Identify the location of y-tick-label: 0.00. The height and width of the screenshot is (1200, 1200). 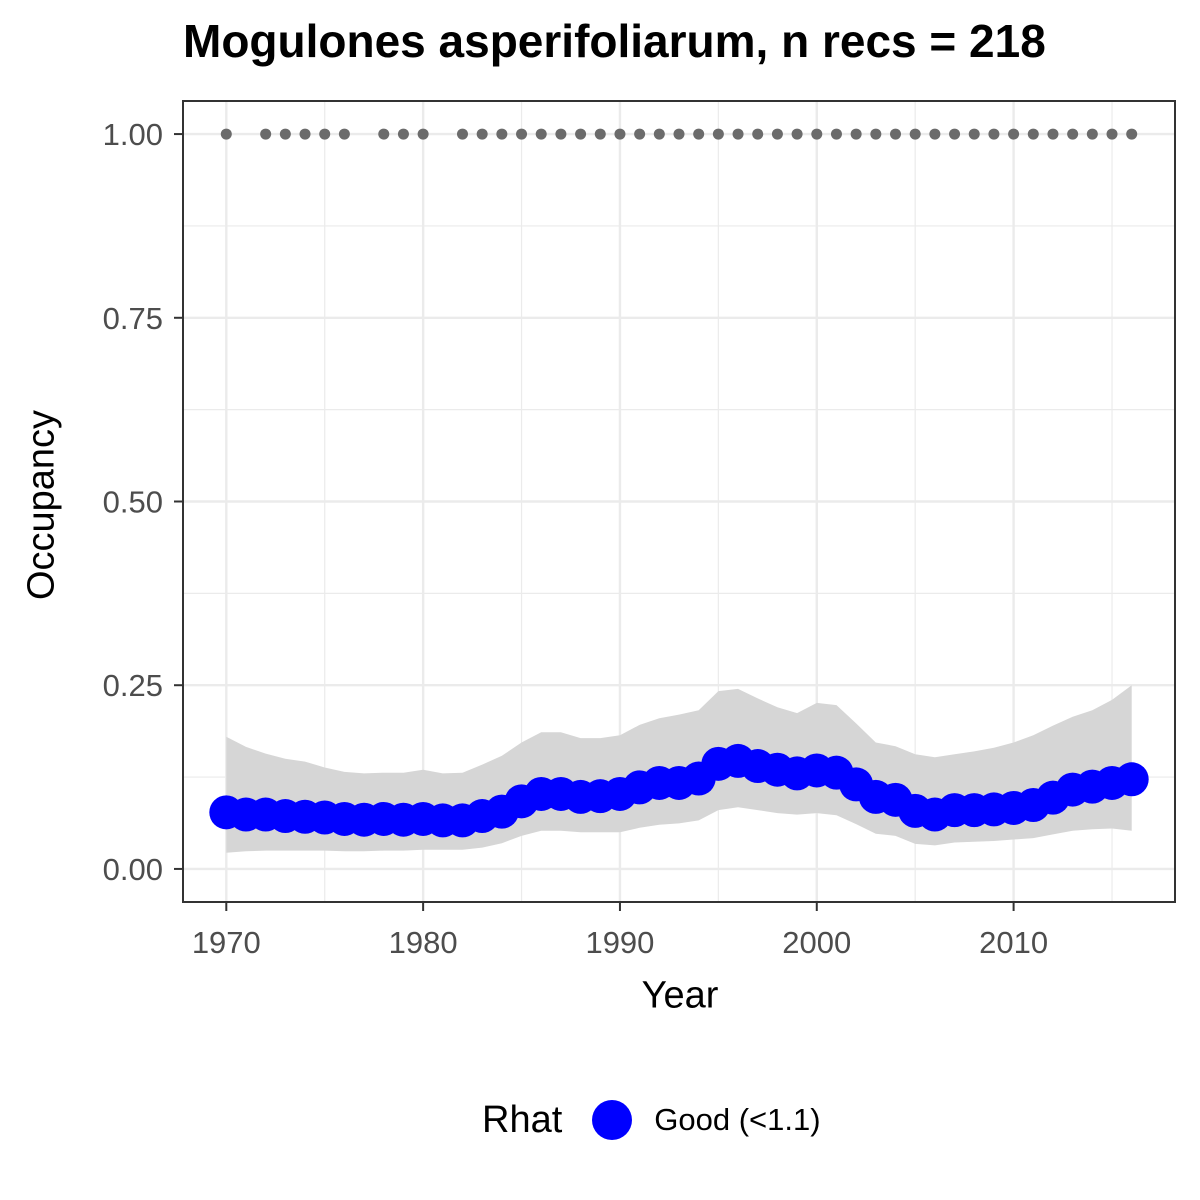
(133, 869).